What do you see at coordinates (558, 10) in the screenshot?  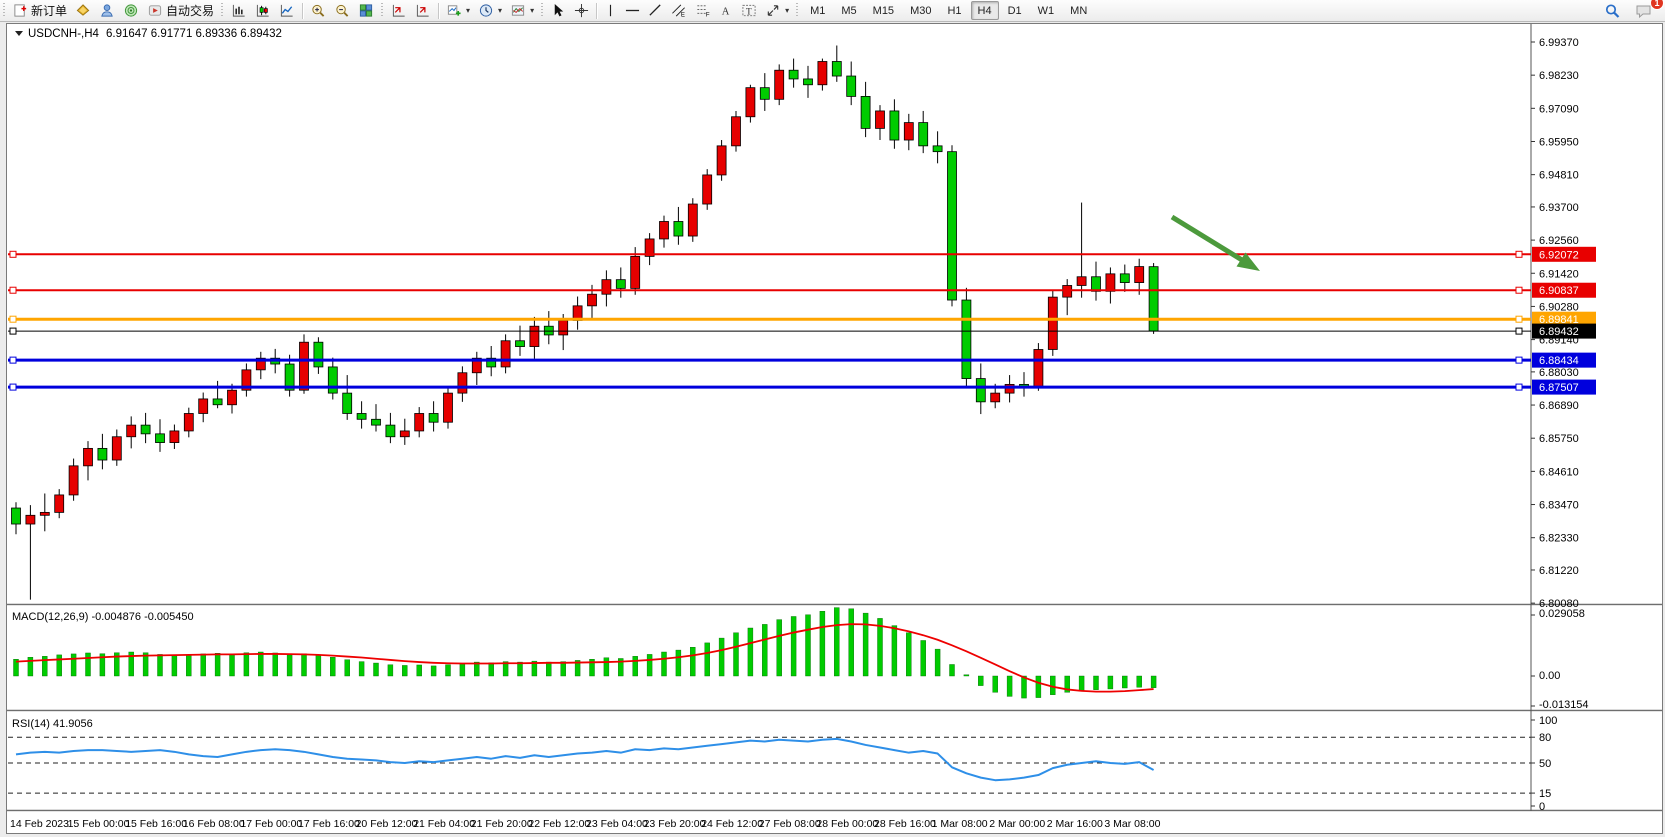 I see `cursor-button` at bounding box center [558, 10].